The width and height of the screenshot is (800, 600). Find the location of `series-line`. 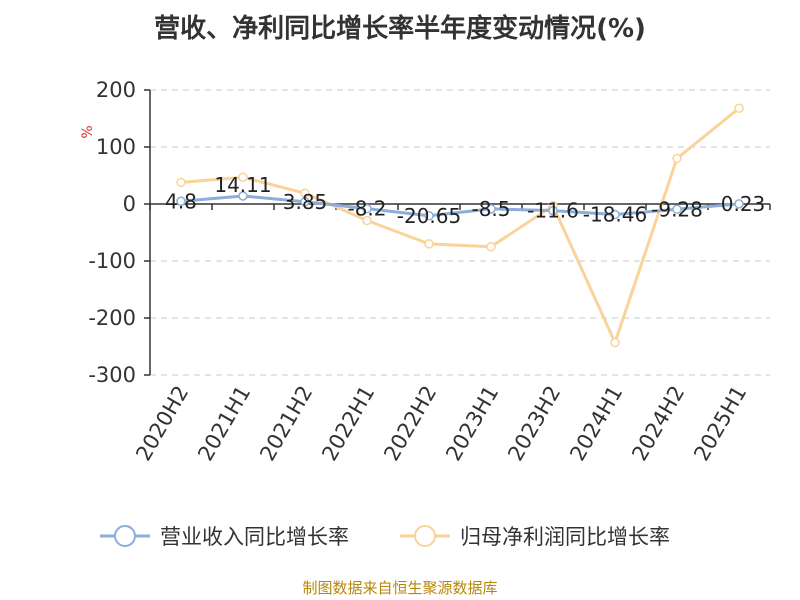

series-line is located at coordinates (460, 206).